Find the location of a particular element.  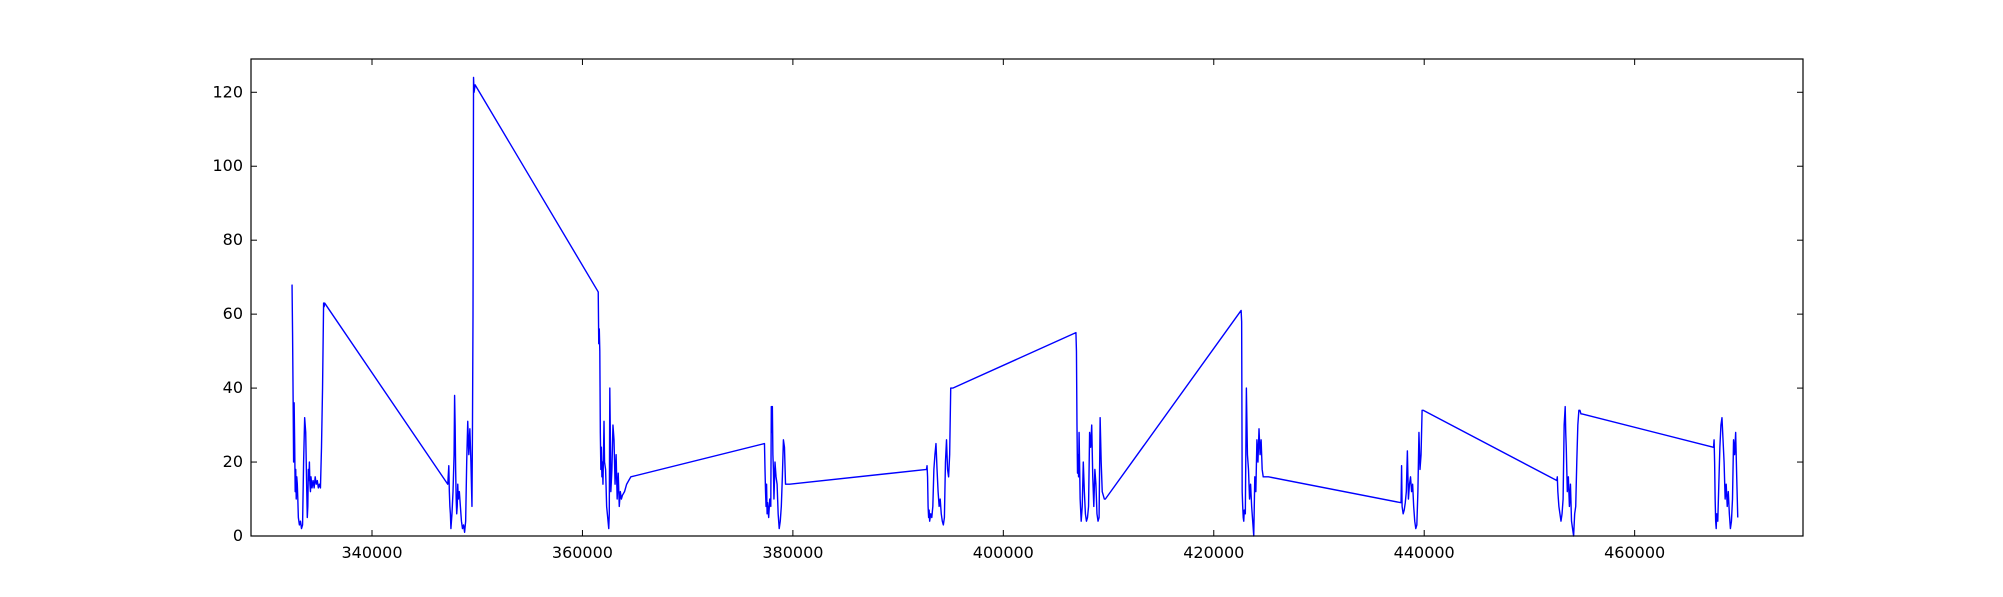

y-tick-label: 40 is located at coordinates (233, 387).